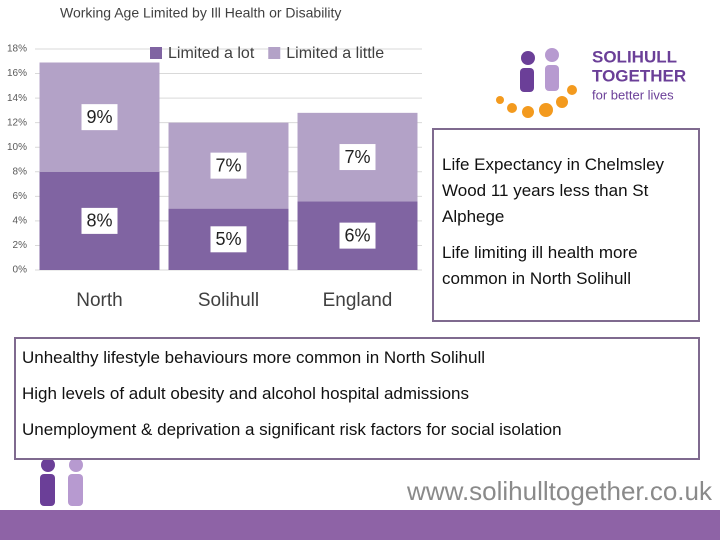  I want to click on value-label: 6%, so click(357, 235).